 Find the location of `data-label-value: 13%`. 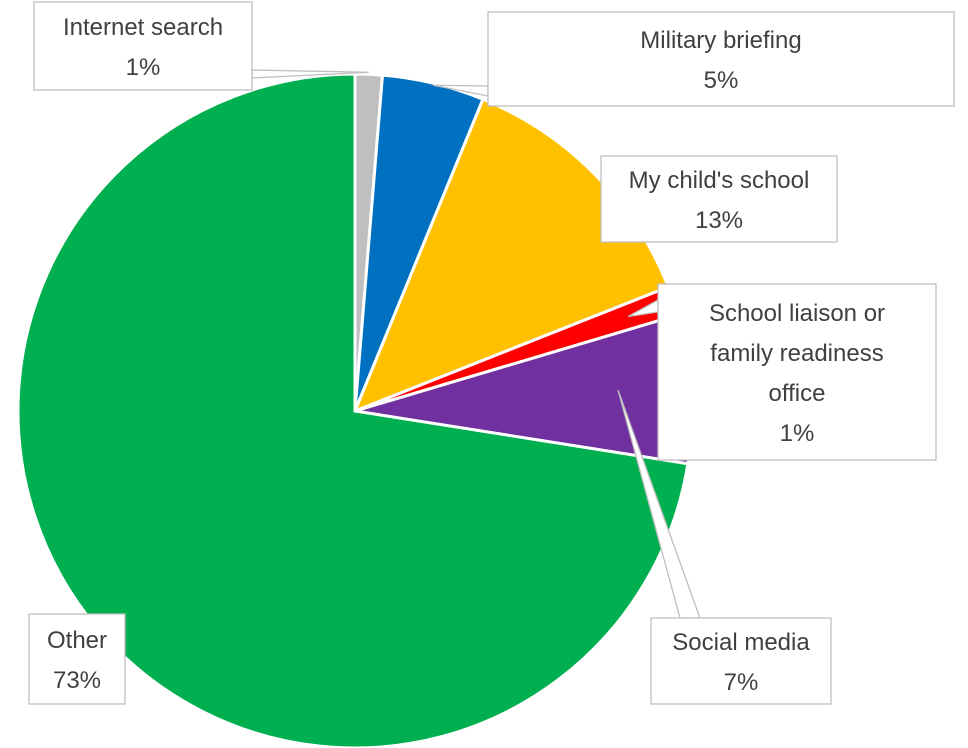

data-label-value: 13% is located at coordinates (719, 220).